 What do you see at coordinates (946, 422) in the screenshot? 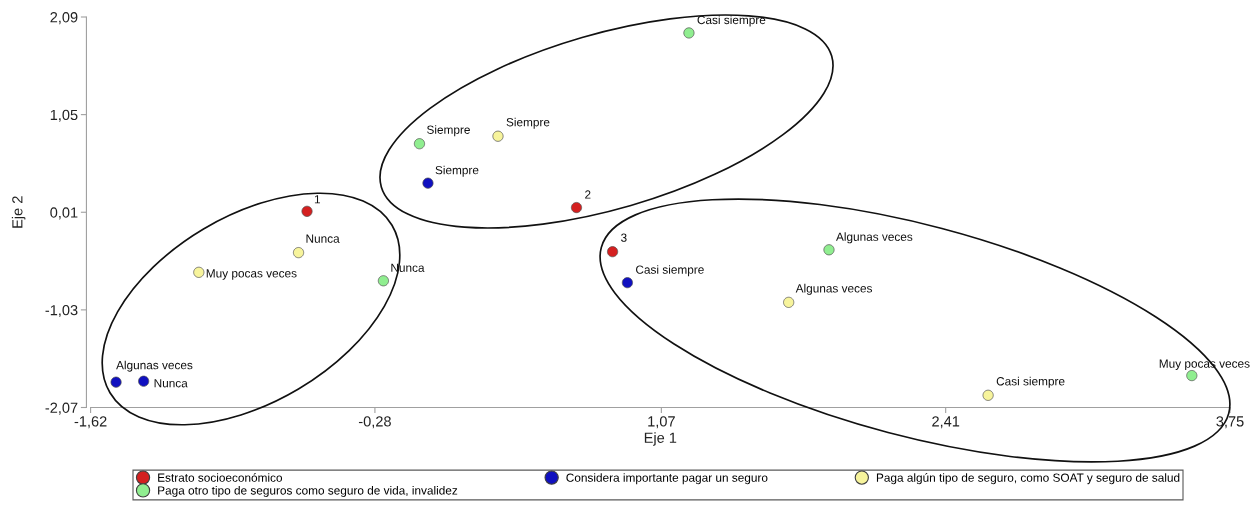
I see `x-tick-label: 2,41` at bounding box center [946, 422].